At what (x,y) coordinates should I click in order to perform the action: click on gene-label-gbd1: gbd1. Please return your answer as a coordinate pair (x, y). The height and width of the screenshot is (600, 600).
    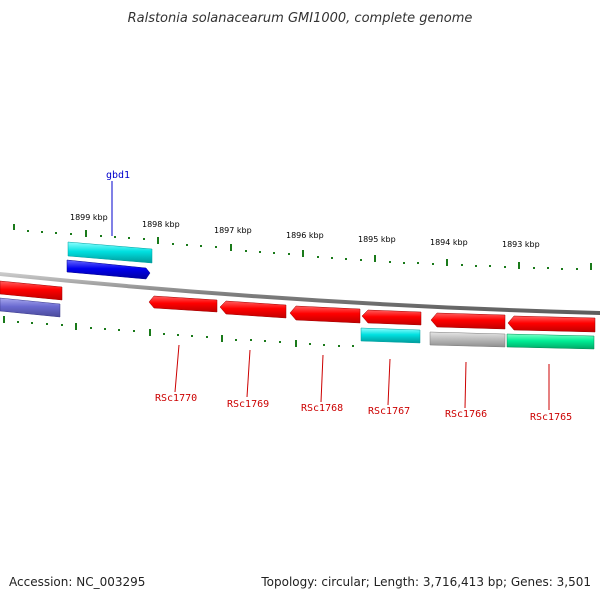
    Looking at the image, I should click on (118, 175).